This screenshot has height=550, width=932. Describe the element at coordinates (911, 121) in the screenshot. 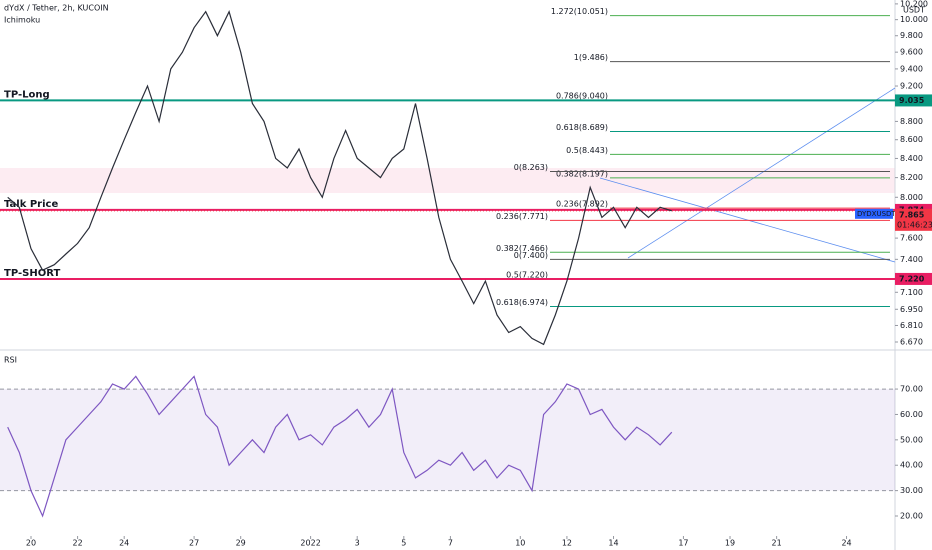

I see `y-tick-label: 8.800` at that location.